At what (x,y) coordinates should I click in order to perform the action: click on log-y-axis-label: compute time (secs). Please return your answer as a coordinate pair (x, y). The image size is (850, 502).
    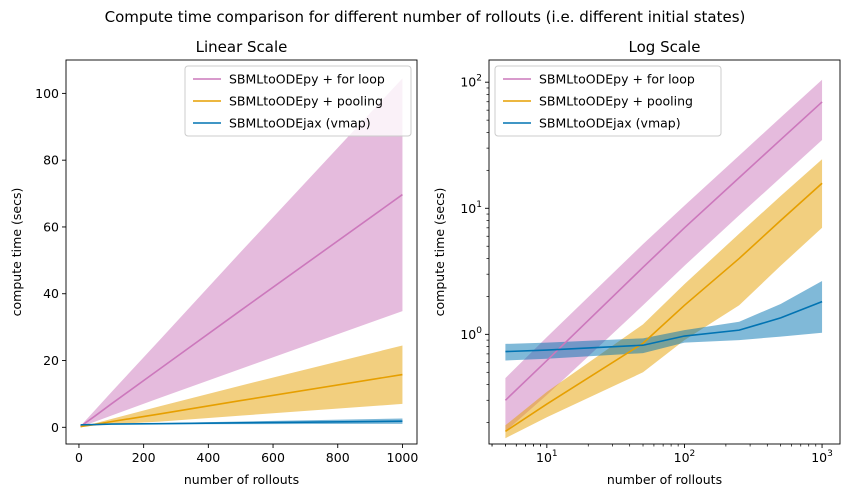
    Looking at the image, I should click on (439, 252).